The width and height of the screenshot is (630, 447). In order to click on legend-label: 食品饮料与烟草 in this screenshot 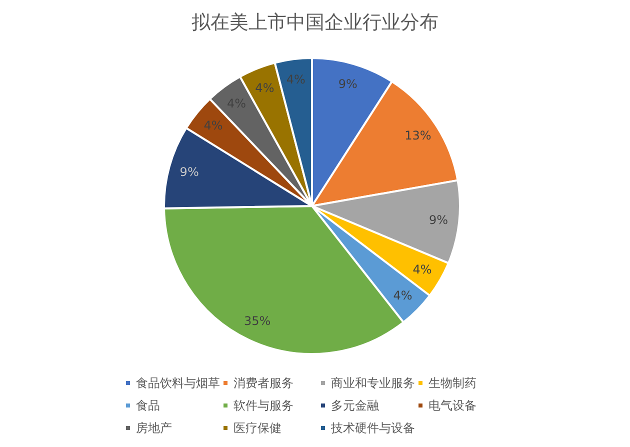, I will do `click(178, 383)`.